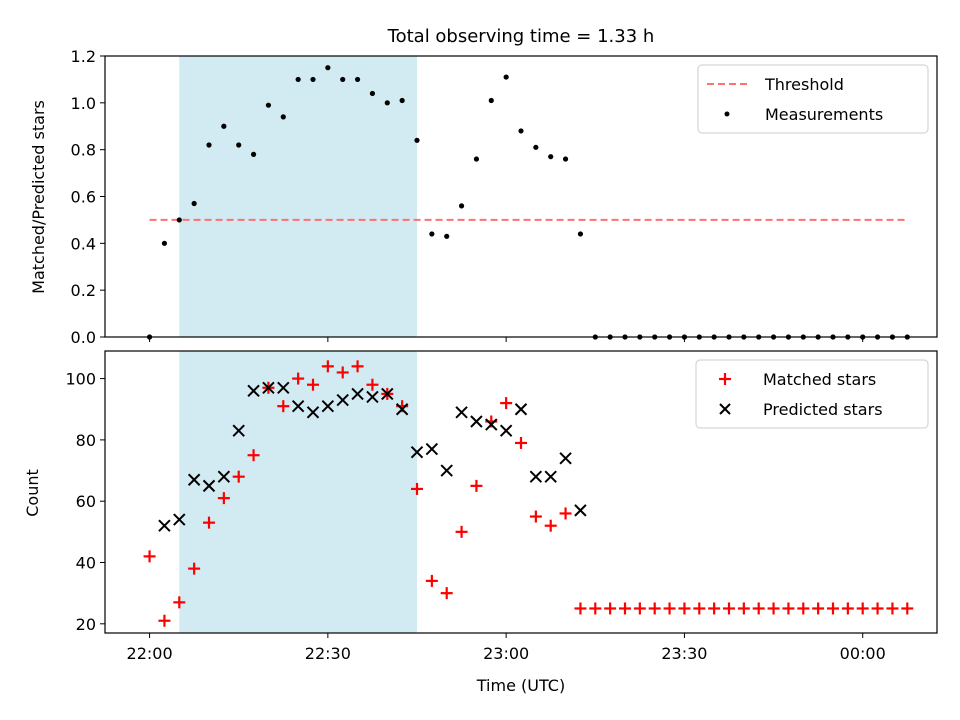 This screenshot has width=960, height=720. Describe the element at coordinates (83, 150) in the screenshot. I see `y-tick-label: 0.8` at that location.